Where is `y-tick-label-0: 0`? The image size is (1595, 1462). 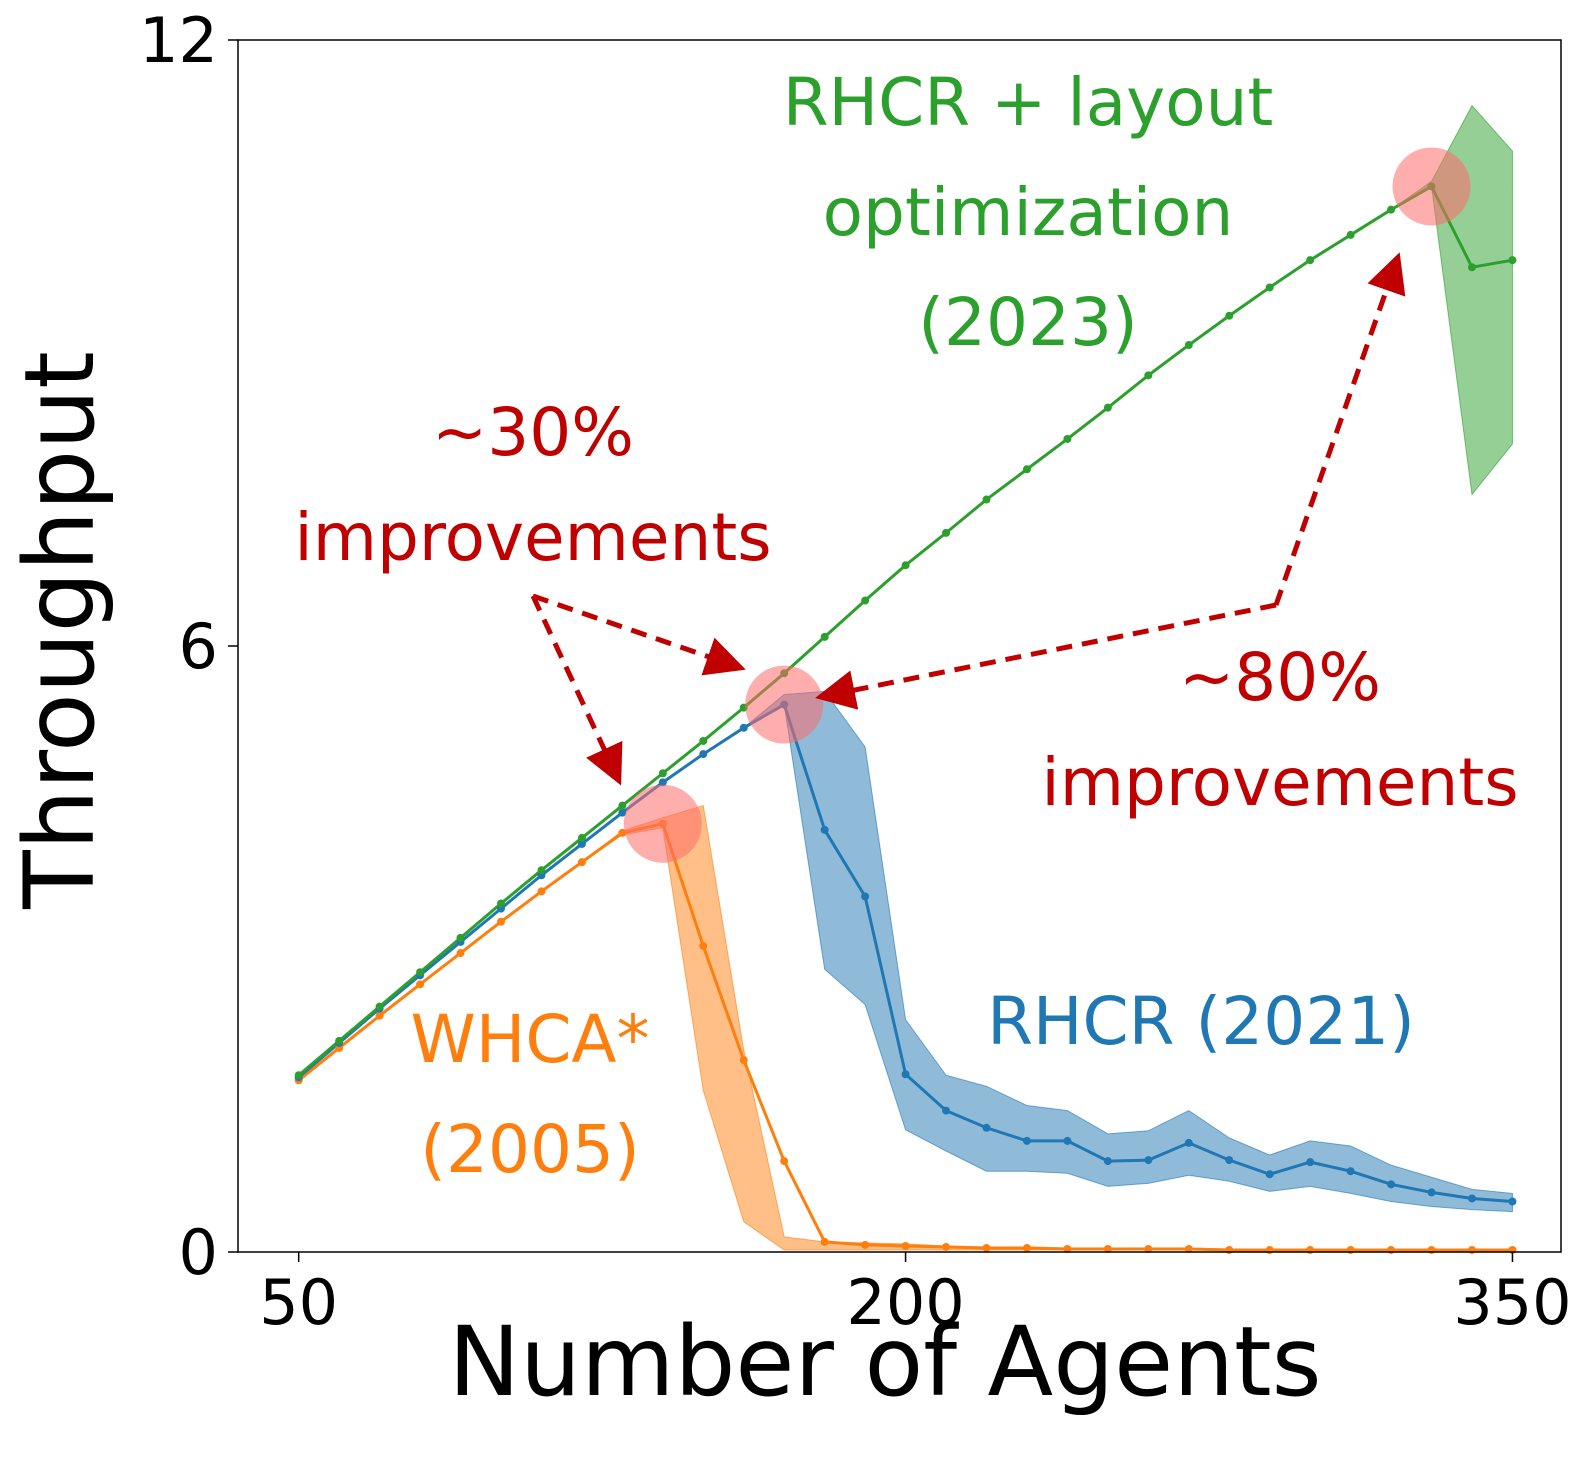 y-tick-label-0: 0 is located at coordinates (198, 1252).